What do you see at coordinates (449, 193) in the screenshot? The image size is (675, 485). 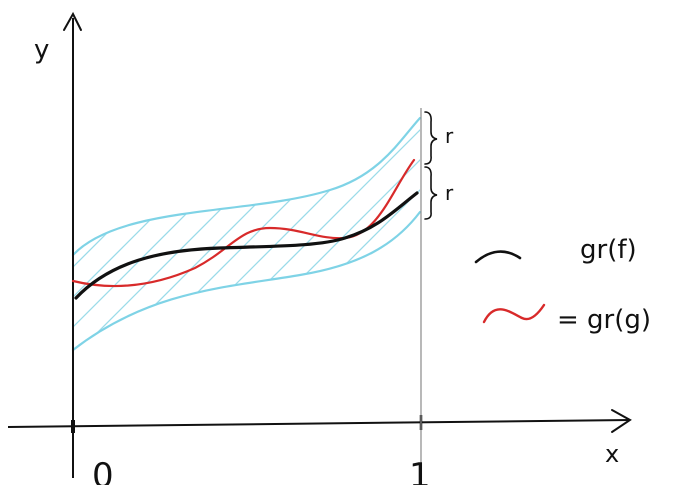 I see `lower-brace-label: r` at bounding box center [449, 193].